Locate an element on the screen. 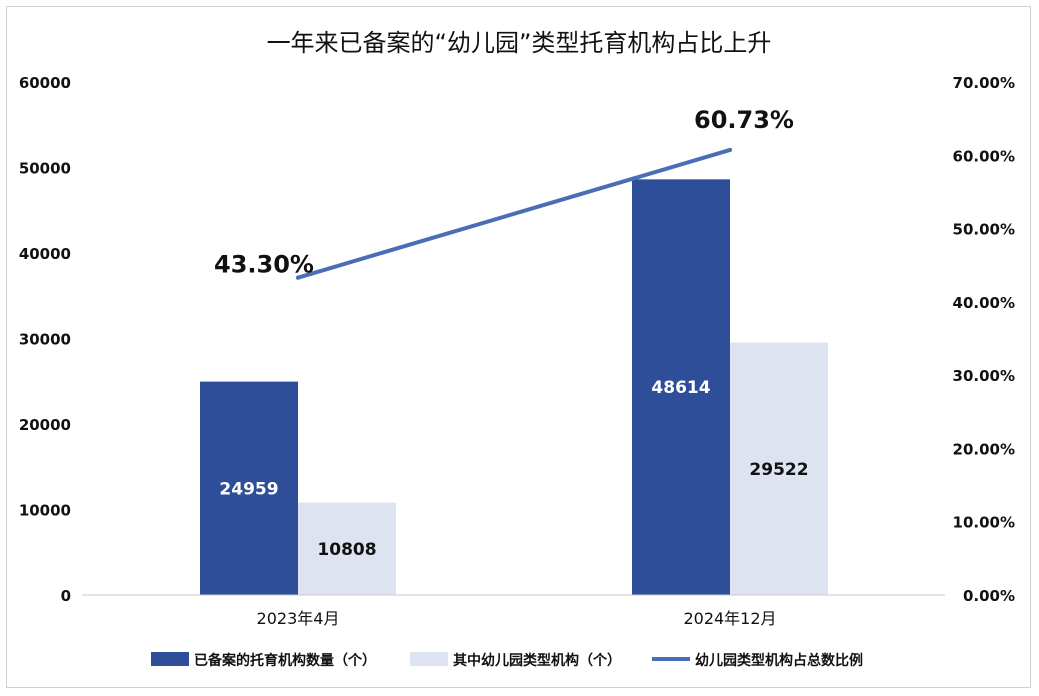 The width and height of the screenshot is (1039, 696). bar-value-label: 48614 is located at coordinates (680, 388).